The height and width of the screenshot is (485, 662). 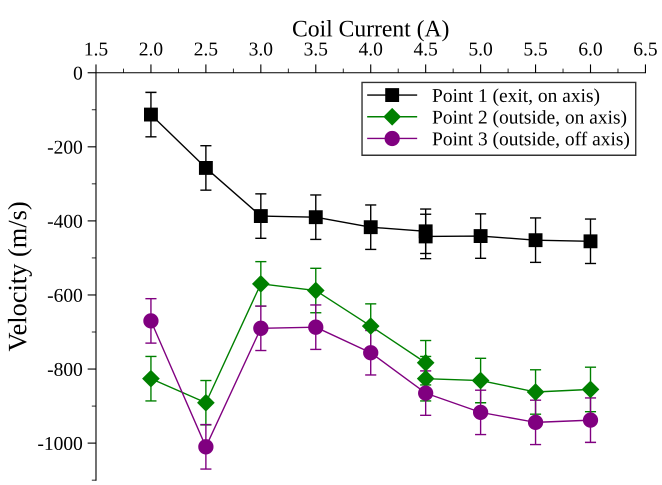 I want to click on x-axis-title: Coil Current (A), so click(x=370, y=31).